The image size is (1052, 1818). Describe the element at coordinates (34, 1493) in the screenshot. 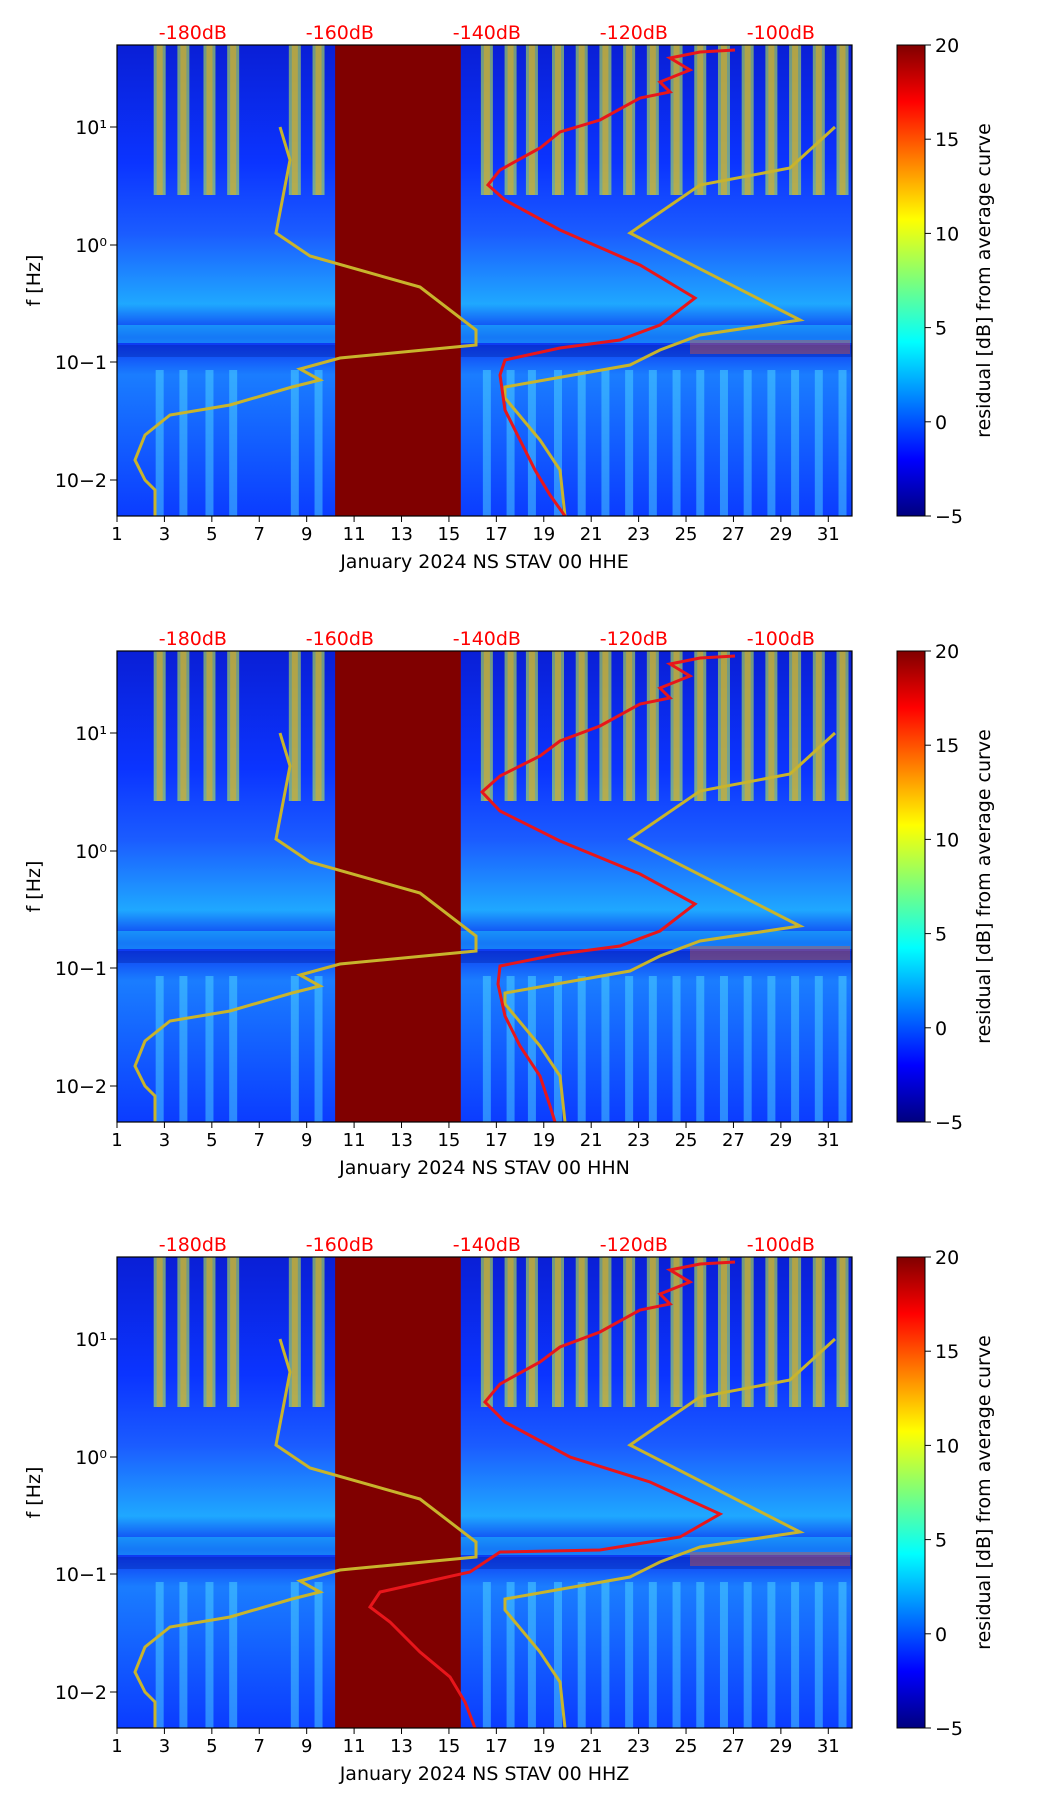

I see `y-axis-label: f [Hz]` at that location.